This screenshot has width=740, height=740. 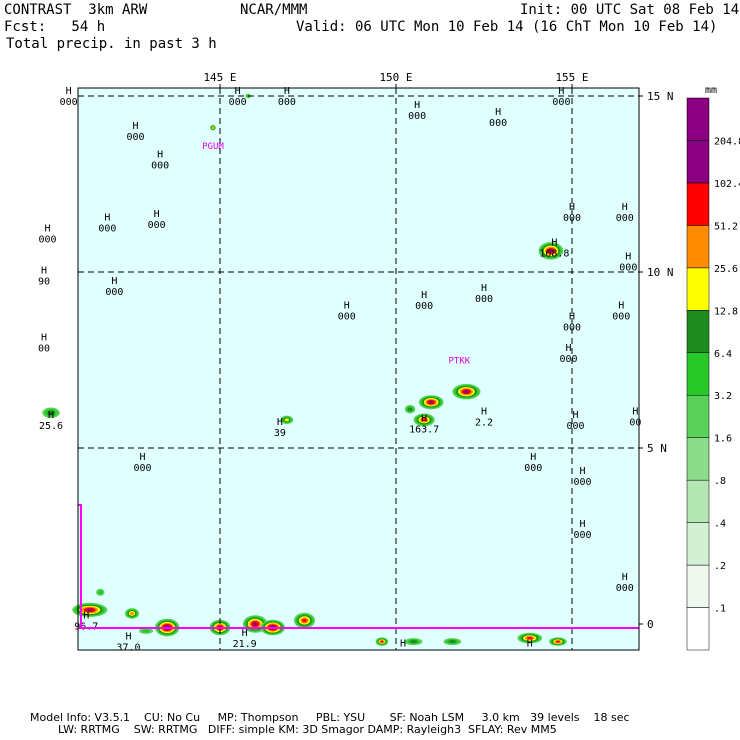 I want to click on legend-level-label: .2, so click(x=720, y=566).